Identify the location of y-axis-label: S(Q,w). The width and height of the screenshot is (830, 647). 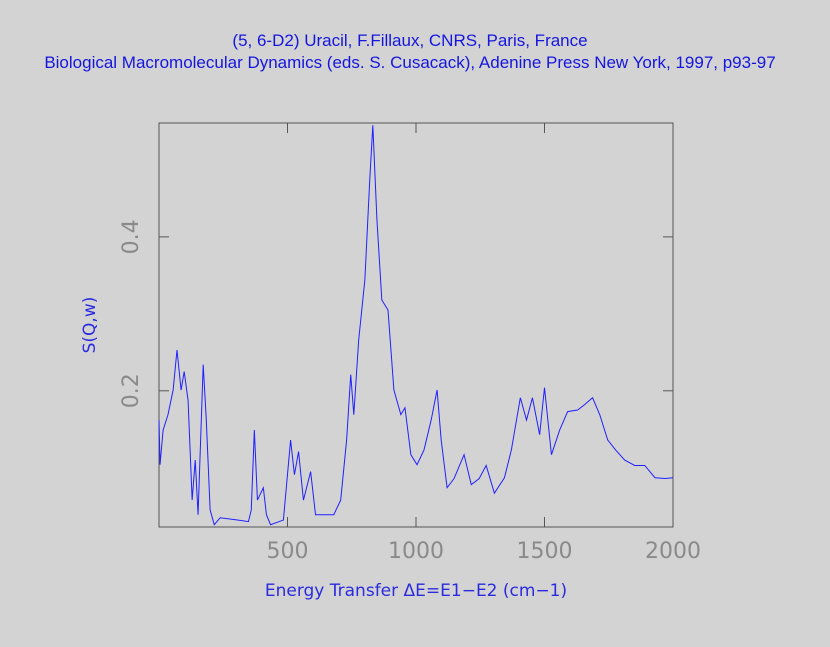
(90, 325).